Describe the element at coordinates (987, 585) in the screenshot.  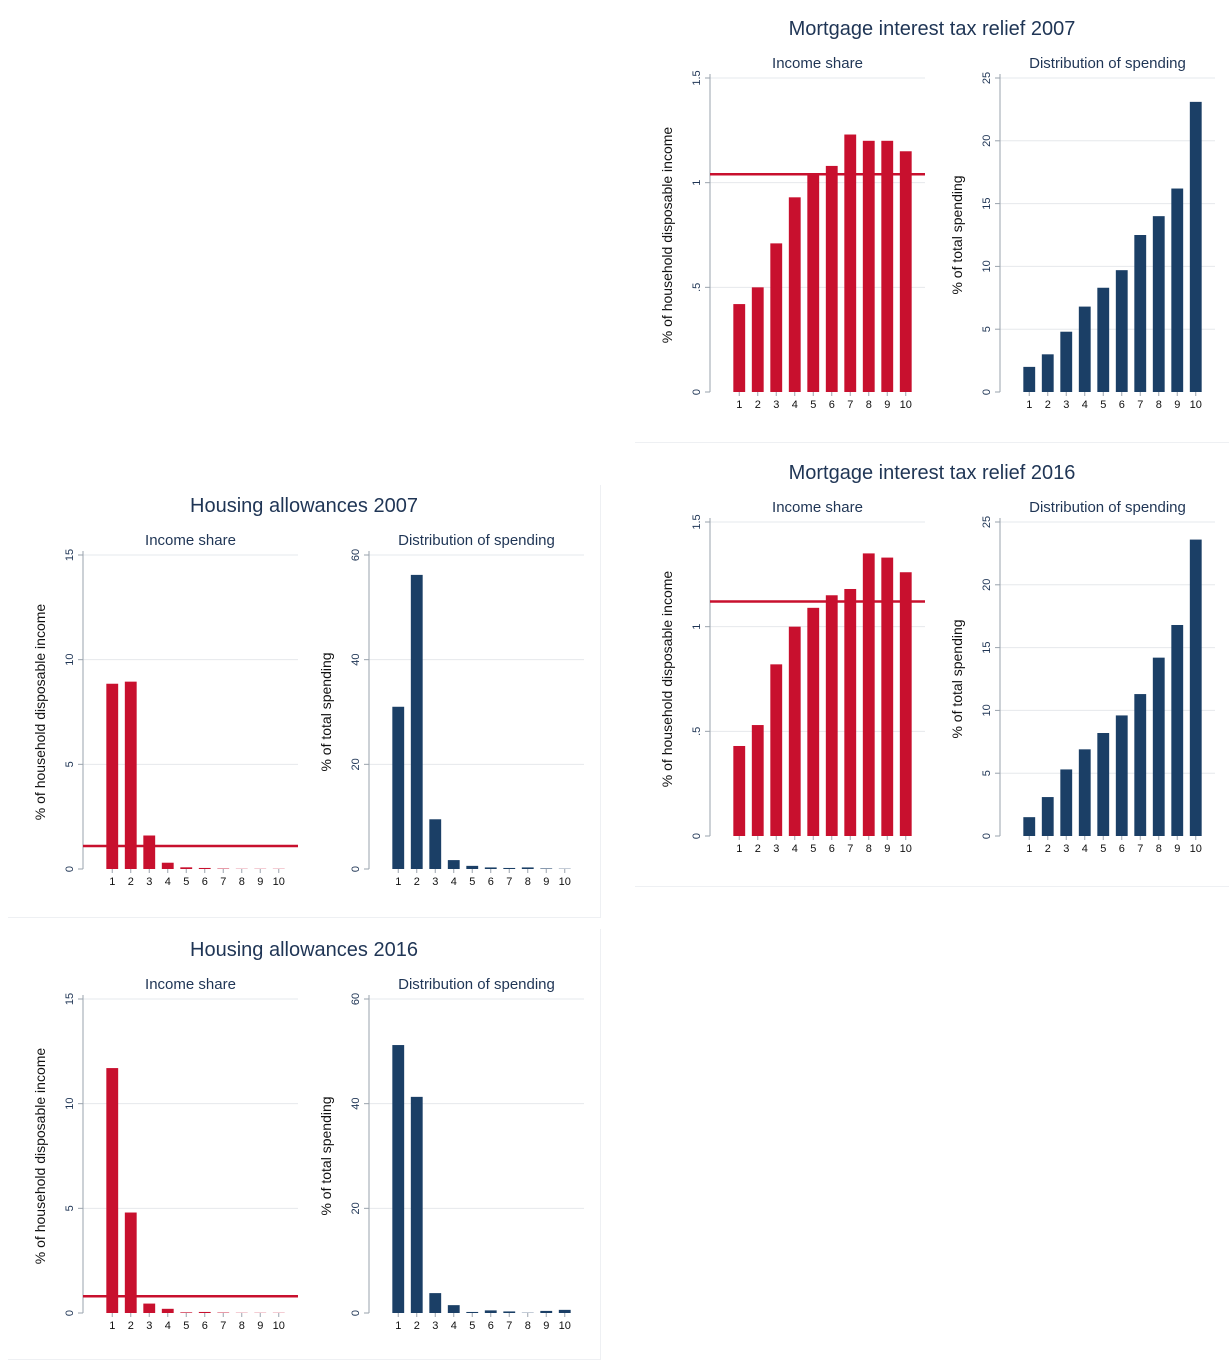
I see `y-tick-label: 20` at that location.